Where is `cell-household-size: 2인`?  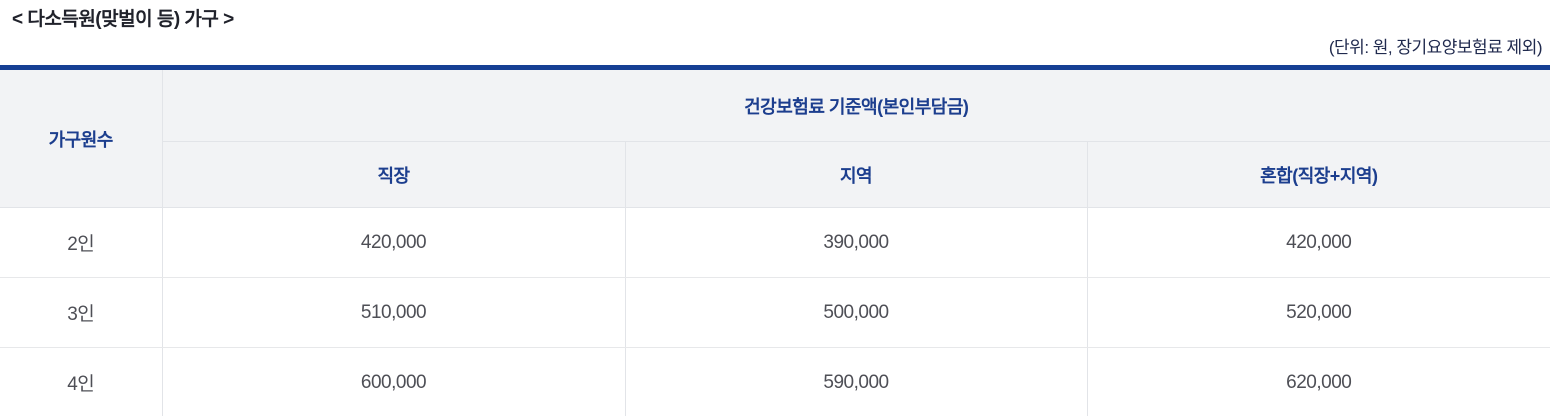 cell-household-size: 2인 is located at coordinates (81, 242).